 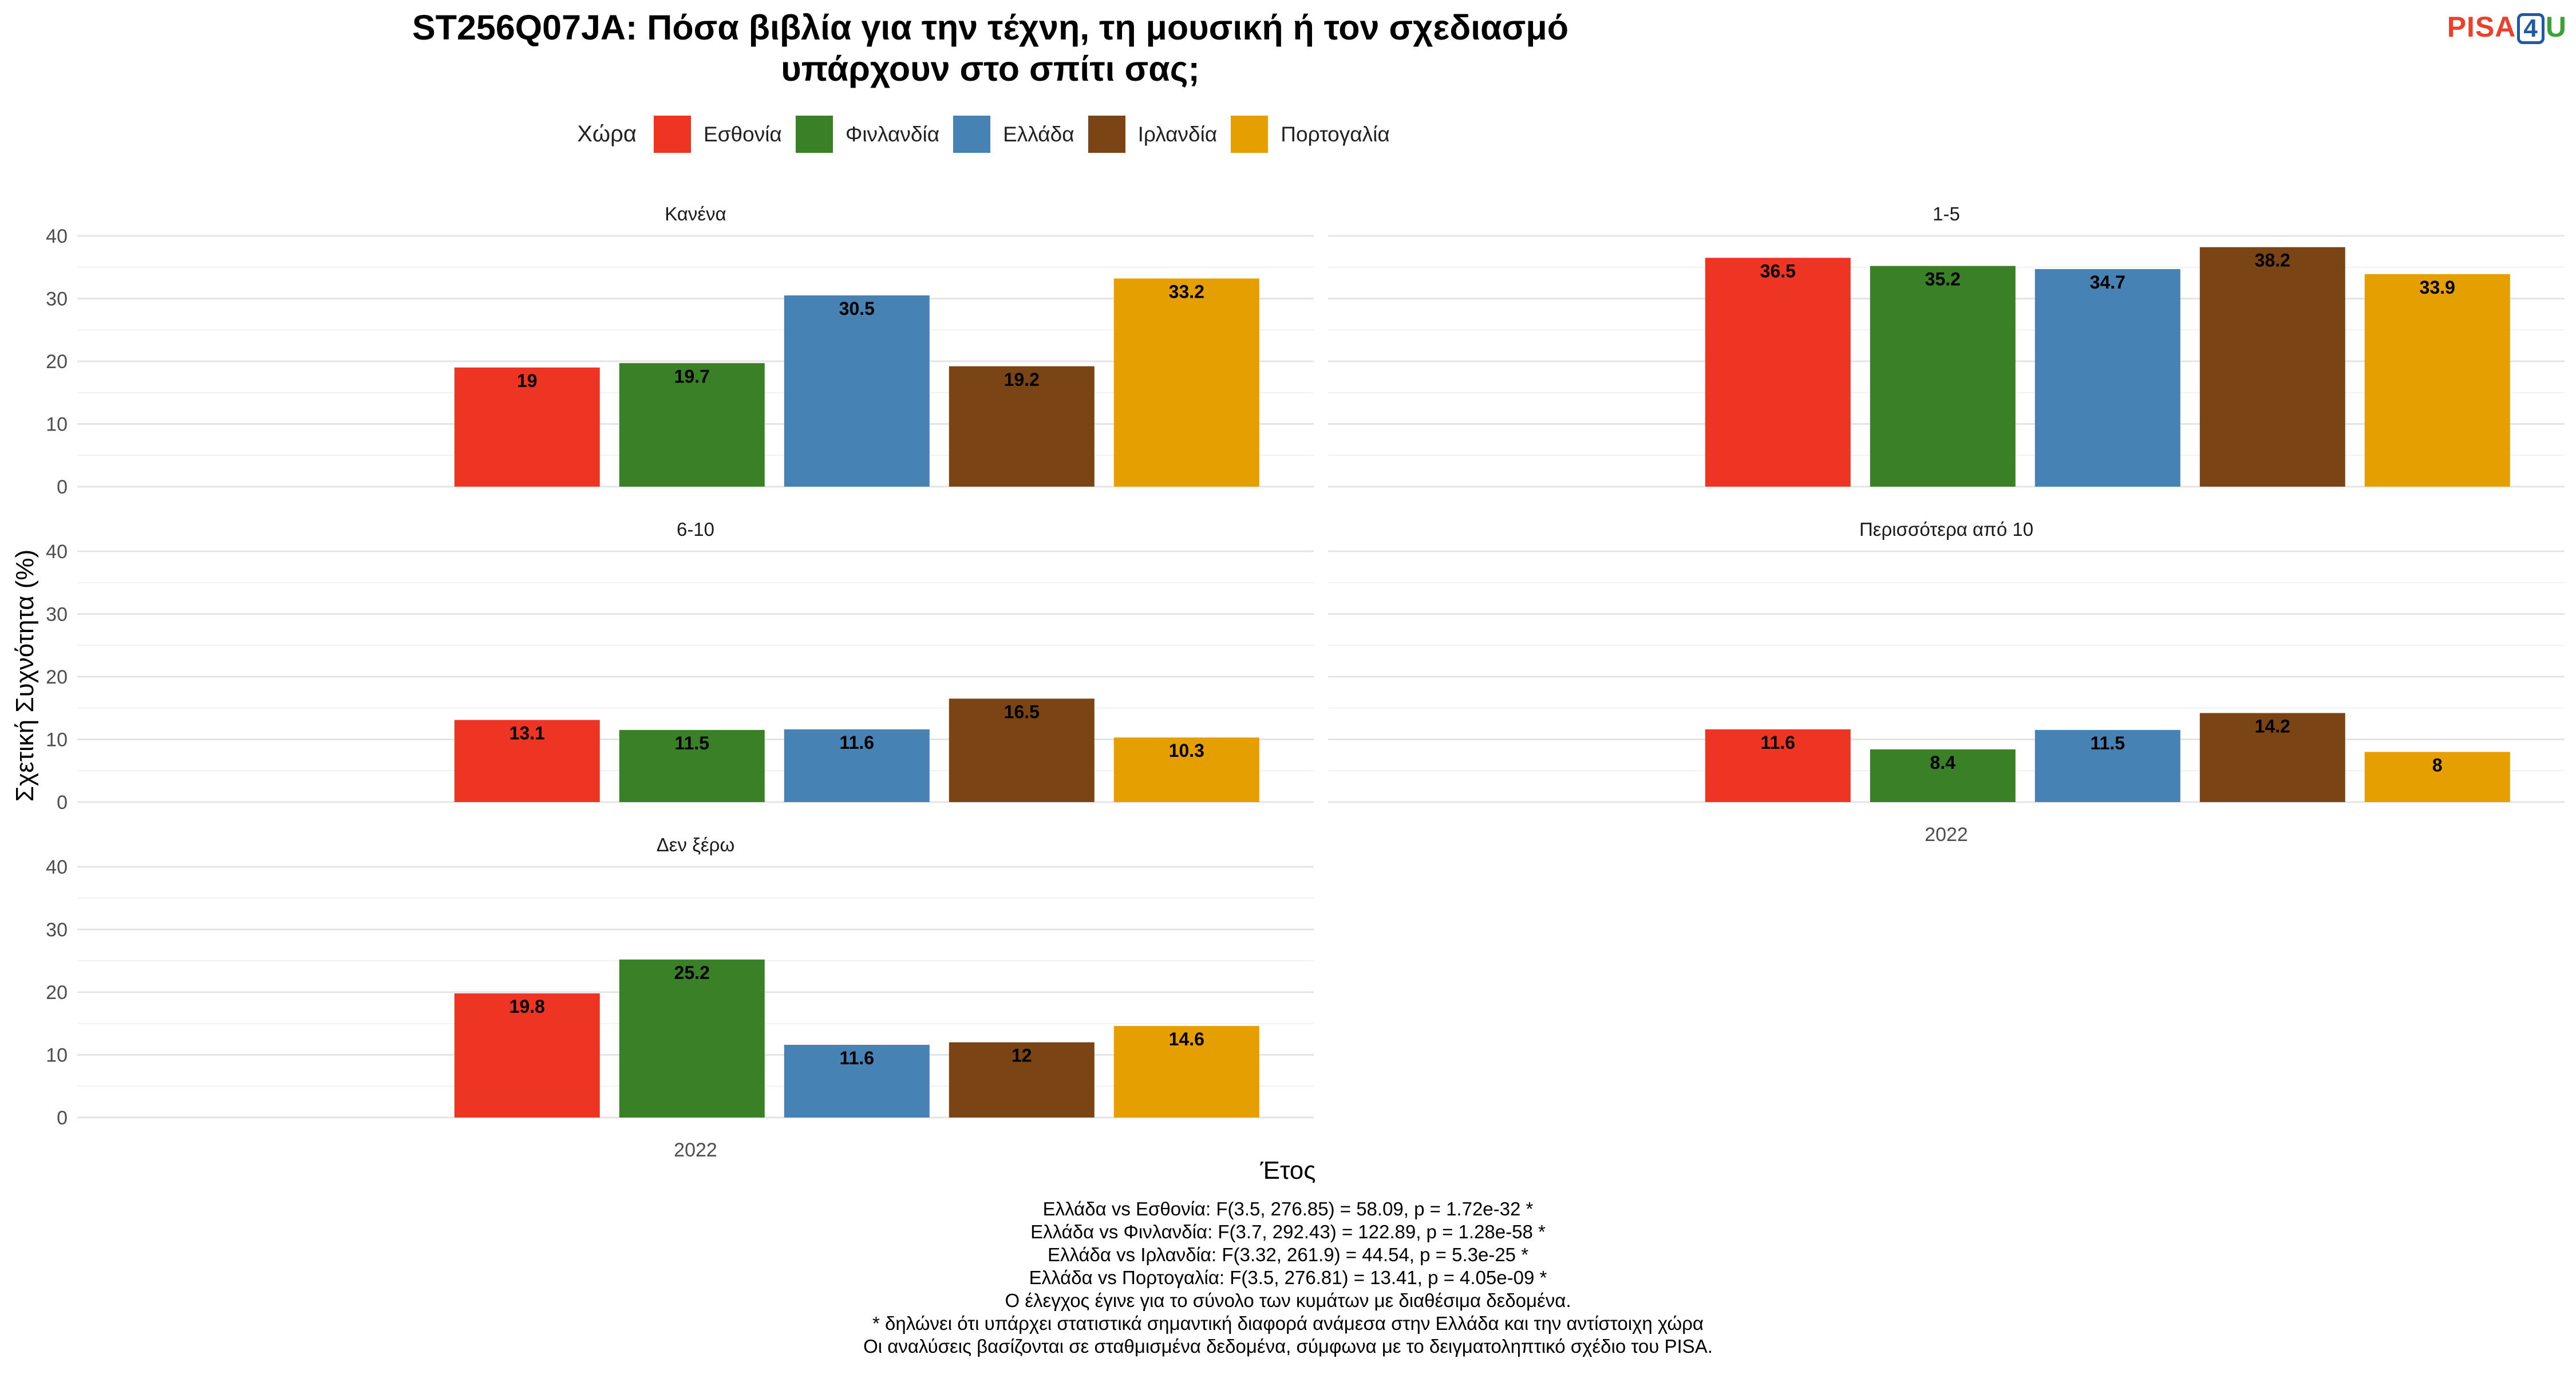 I want to click on bar-value-label: 34.7, so click(x=2107, y=283).